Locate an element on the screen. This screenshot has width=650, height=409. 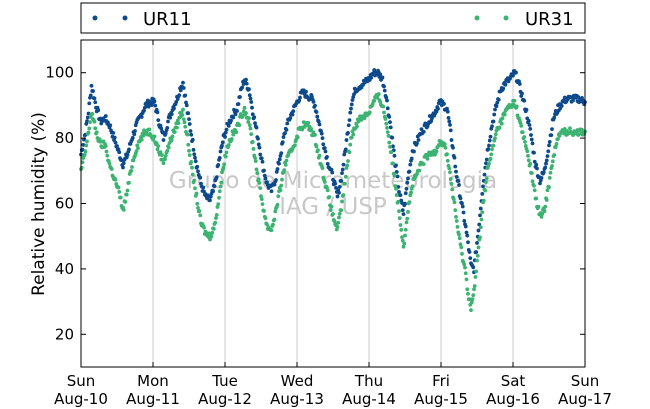
x-tick-label-date: Aug-12 is located at coordinates (225, 399).